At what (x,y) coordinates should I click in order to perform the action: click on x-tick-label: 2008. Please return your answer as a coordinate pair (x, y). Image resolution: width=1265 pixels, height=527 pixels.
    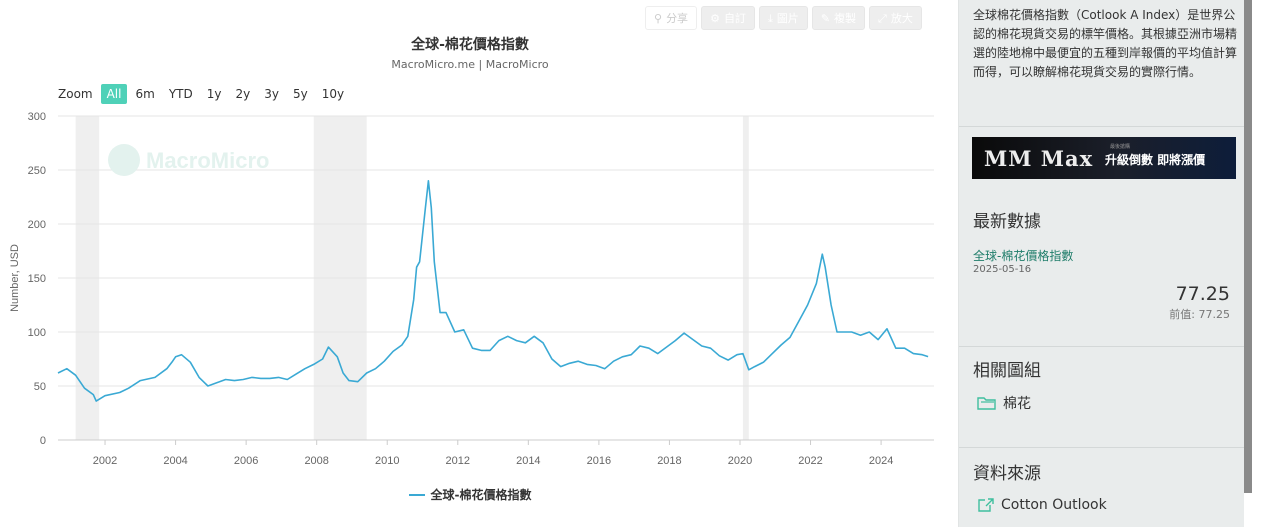
    Looking at the image, I should click on (316, 461).